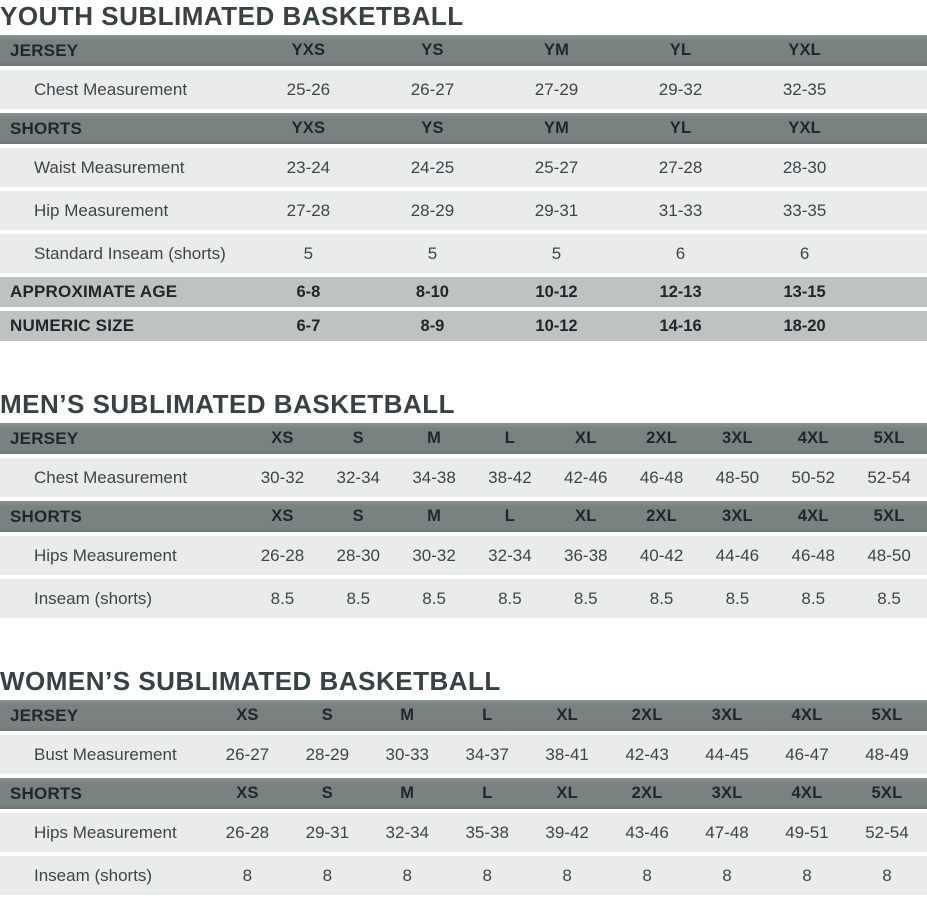 The height and width of the screenshot is (908, 927). I want to click on measurement-label: Hip Measurement, so click(123, 210).